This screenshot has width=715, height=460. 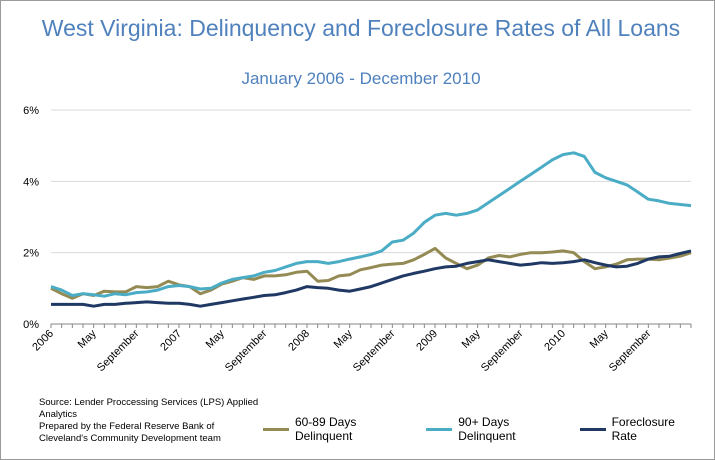 I want to click on x-tick-label: 2007, so click(x=171, y=341).